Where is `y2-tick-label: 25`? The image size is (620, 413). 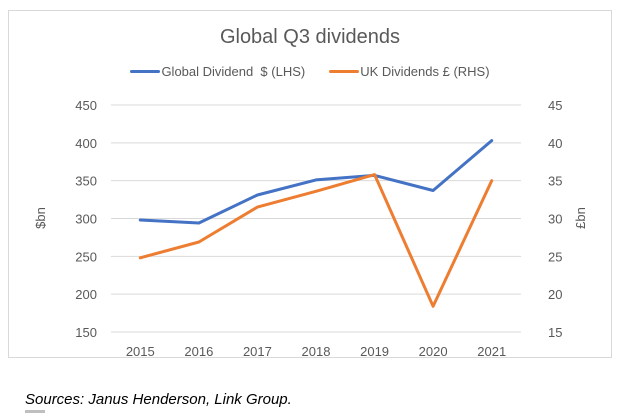 y2-tick-label: 25 is located at coordinates (555, 256).